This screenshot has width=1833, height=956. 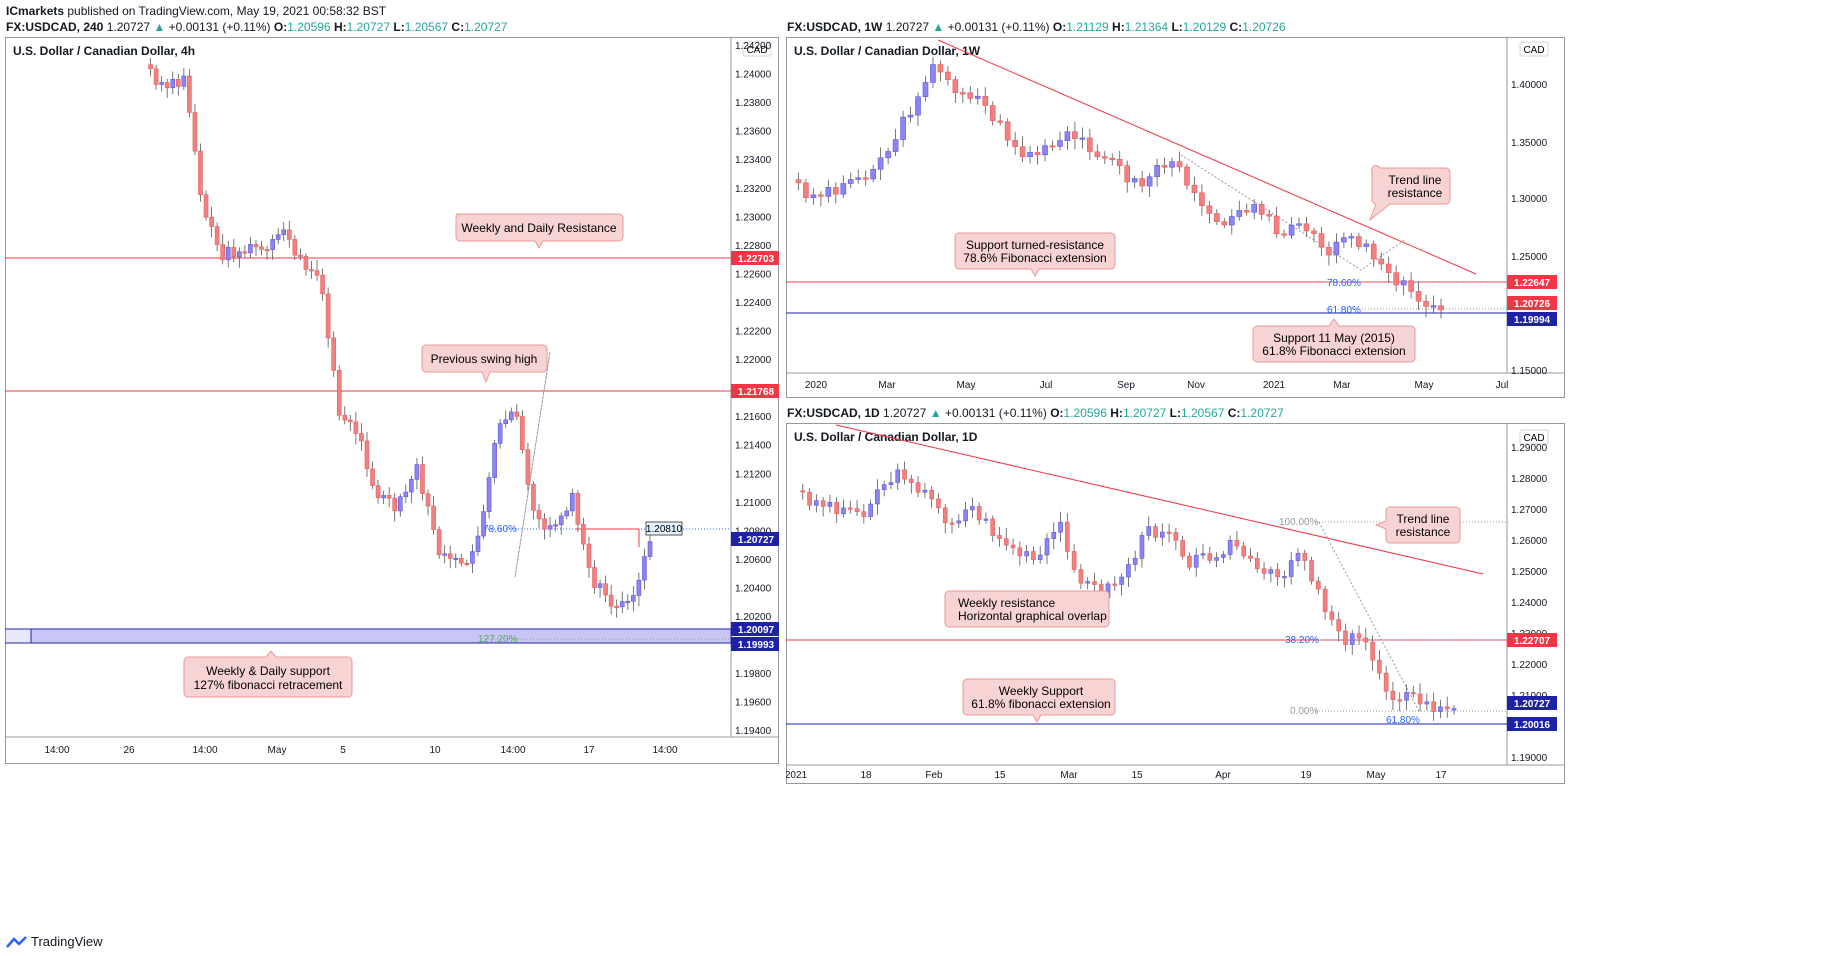 I want to click on y-tick-label: 1.25000, so click(x=1529, y=257).